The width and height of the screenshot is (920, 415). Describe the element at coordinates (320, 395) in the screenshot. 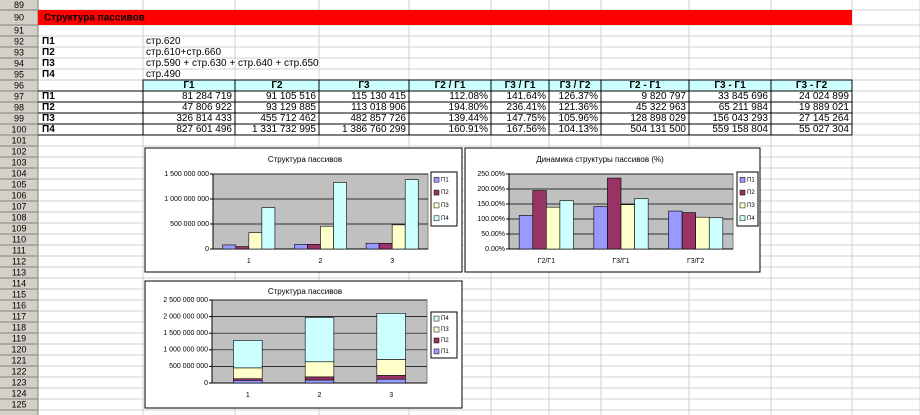

I see `x-tick-label: 2` at that location.